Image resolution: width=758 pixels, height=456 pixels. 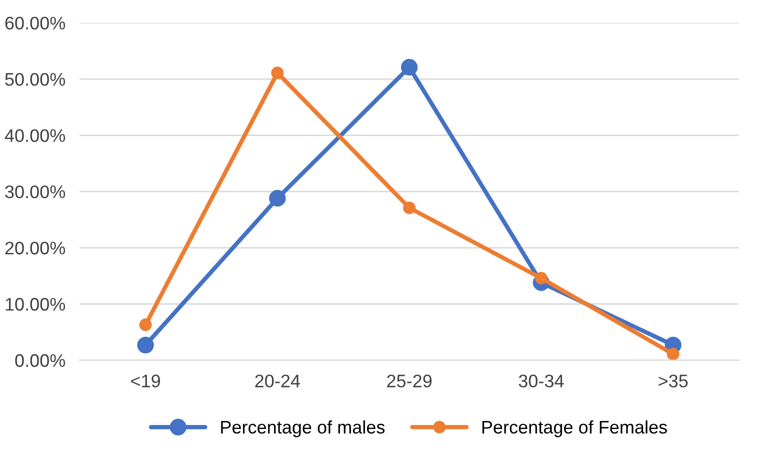 What do you see at coordinates (541, 381) in the screenshot?
I see `x-tick-label: 30-34` at bounding box center [541, 381].